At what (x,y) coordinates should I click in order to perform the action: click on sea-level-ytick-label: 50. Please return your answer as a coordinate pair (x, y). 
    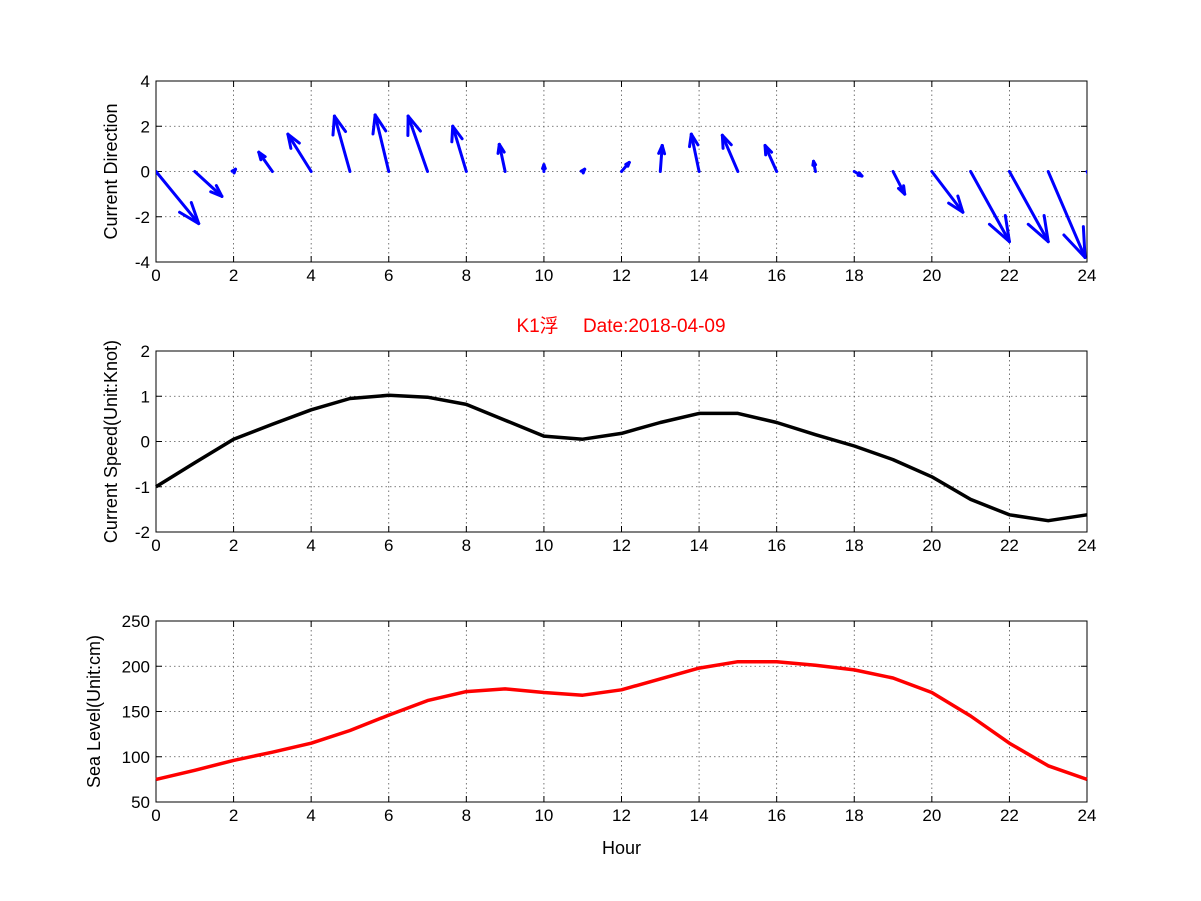
    Looking at the image, I should click on (140, 802).